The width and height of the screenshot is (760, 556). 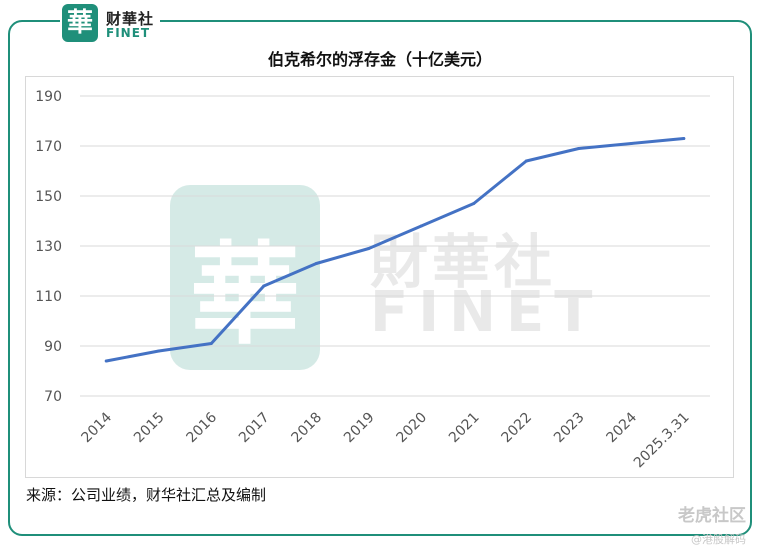 What do you see at coordinates (53, 397) in the screenshot?
I see `y-tick-label-70: 70` at bounding box center [53, 397].